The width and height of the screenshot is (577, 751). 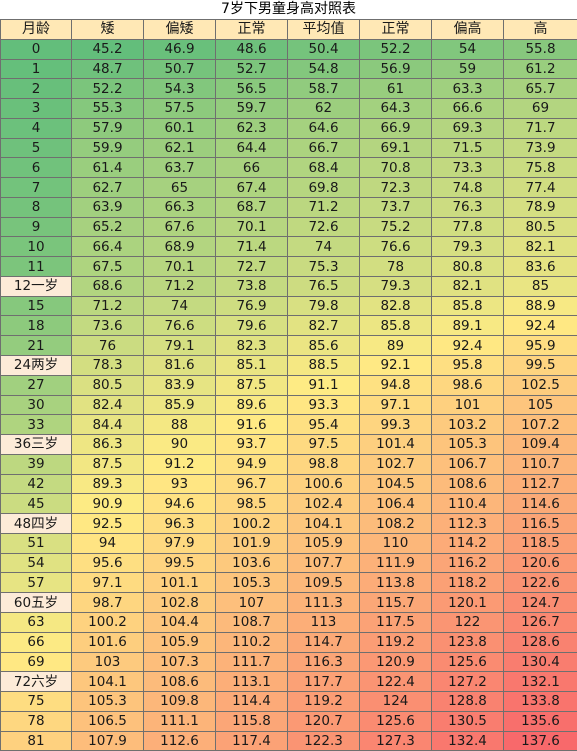 What do you see at coordinates (252, 563) in the screenshot?
I see `height-cell: 103.6` at bounding box center [252, 563].